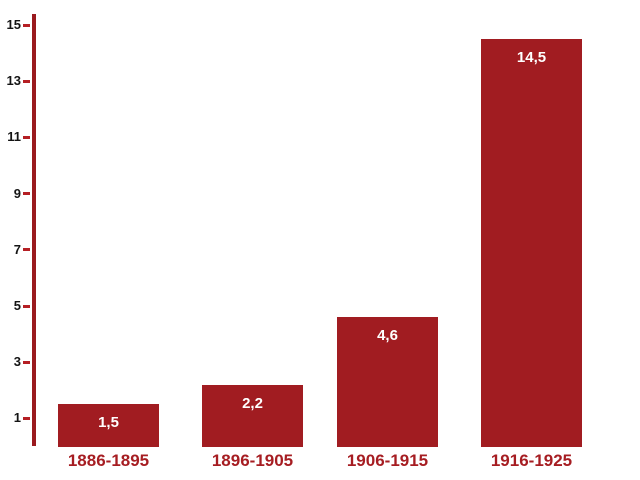 The width and height of the screenshot is (640, 480). What do you see at coordinates (17, 249) in the screenshot?
I see `y-tick-label: 7` at bounding box center [17, 249].